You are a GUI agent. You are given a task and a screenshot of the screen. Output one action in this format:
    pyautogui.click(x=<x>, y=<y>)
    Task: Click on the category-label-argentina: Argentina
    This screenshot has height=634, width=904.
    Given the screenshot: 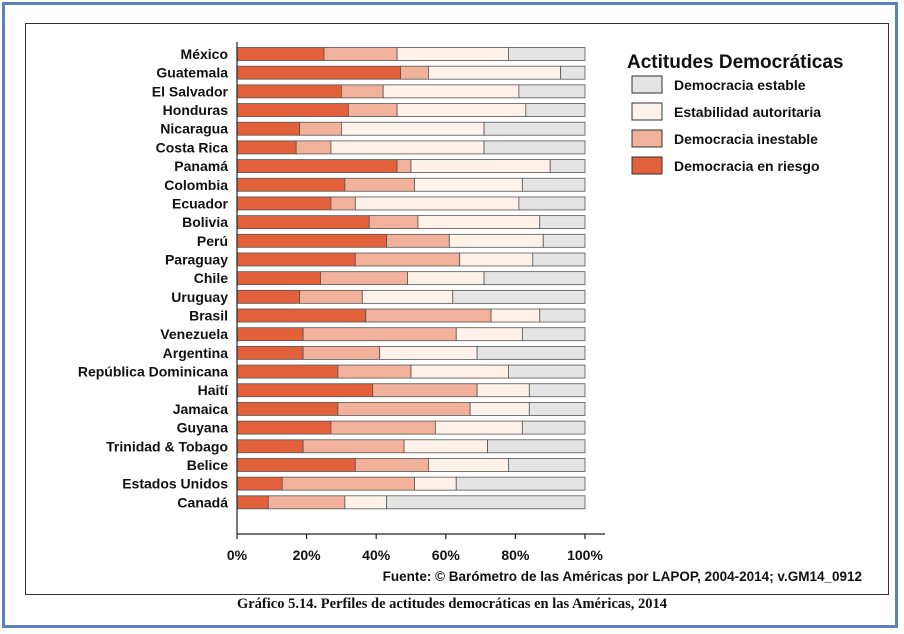 What is the action you would take?
    pyautogui.click(x=196, y=353)
    